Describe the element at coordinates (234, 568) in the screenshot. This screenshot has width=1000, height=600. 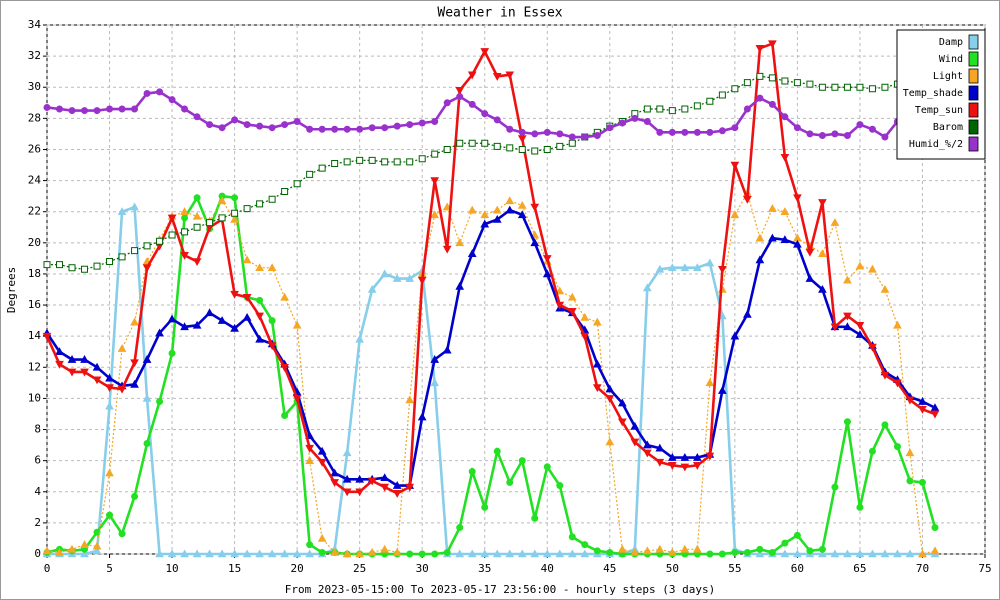
I see `x-tick-label: 15` at that location.